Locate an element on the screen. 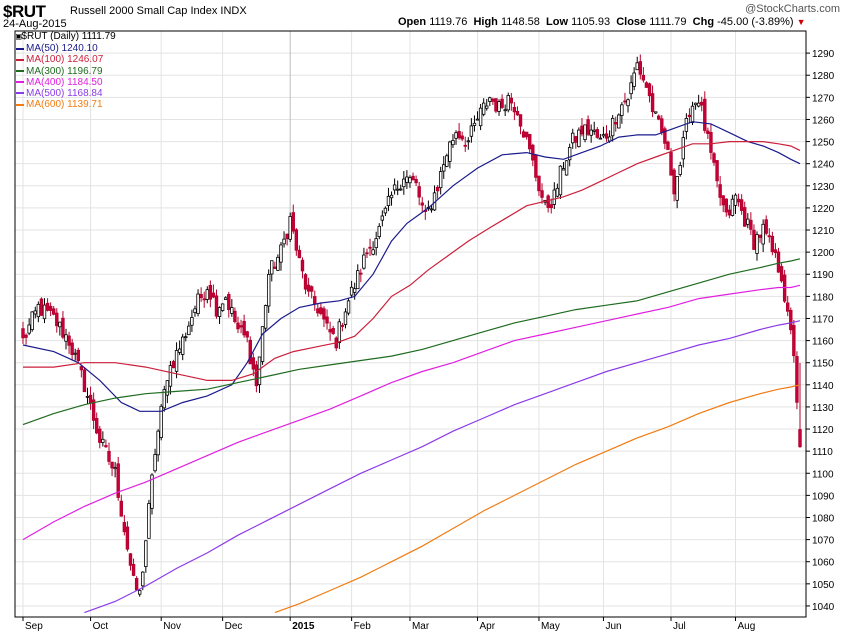  x-tick-label: Jun is located at coordinates (613, 626).